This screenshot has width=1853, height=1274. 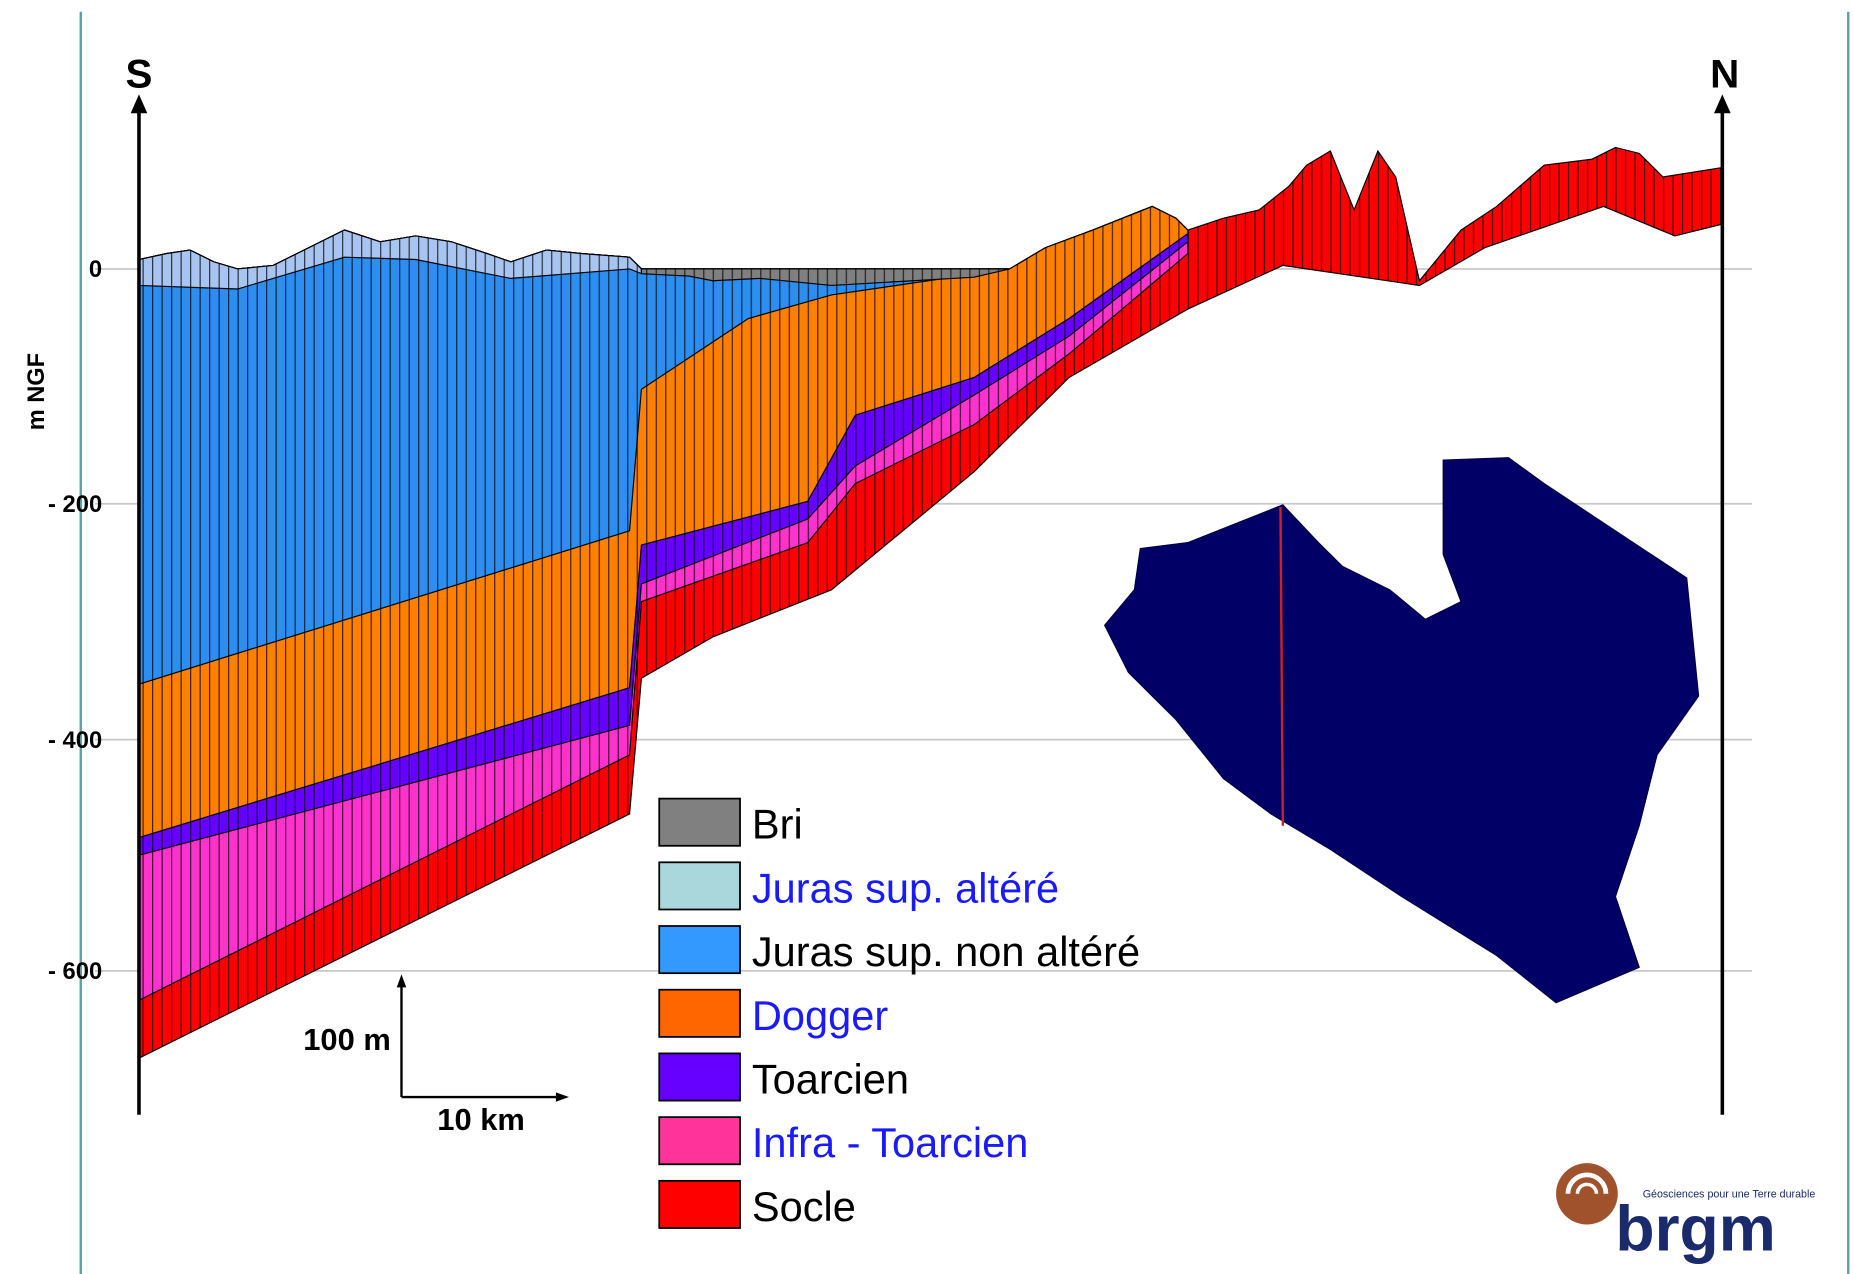 What do you see at coordinates (777, 824) in the screenshot?
I see `legend-label: Bri` at bounding box center [777, 824].